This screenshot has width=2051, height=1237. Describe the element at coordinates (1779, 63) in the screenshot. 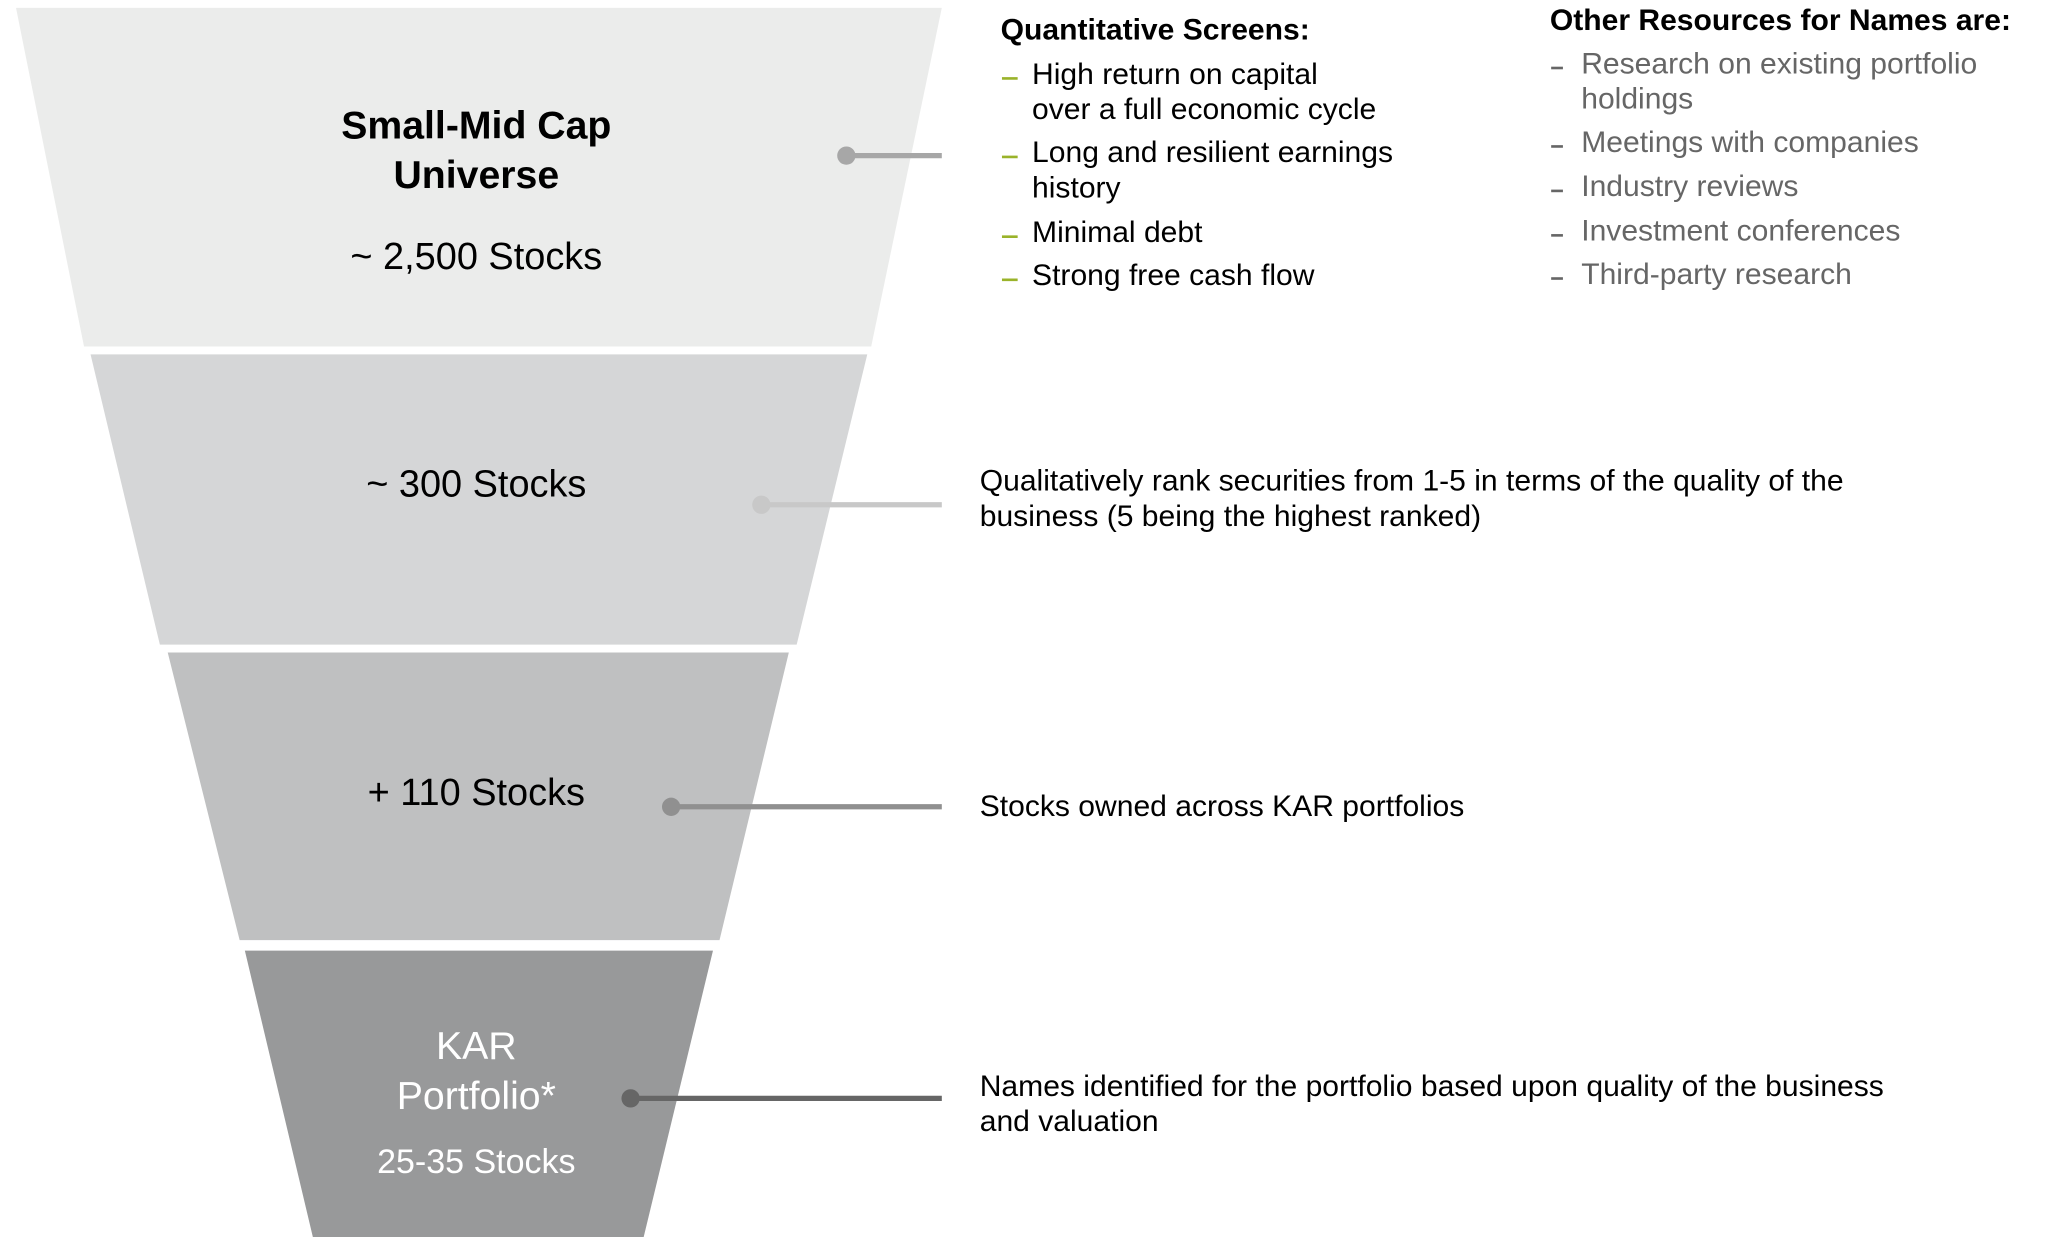

I see `list-item: Research on existing portfolio` at that location.